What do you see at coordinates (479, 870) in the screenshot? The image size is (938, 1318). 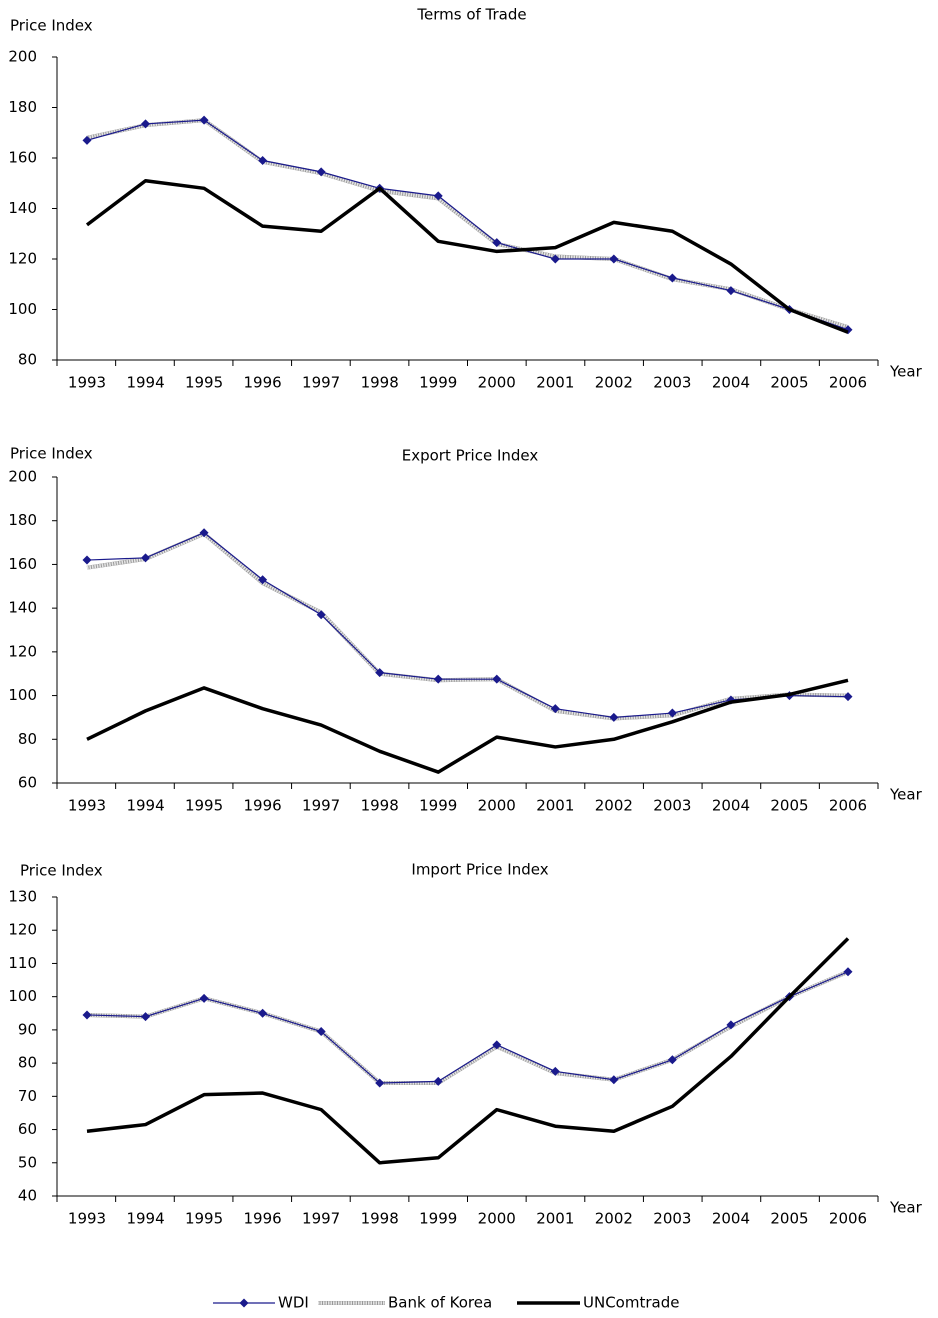 I see `chart-title: Import Price Index` at bounding box center [479, 870].